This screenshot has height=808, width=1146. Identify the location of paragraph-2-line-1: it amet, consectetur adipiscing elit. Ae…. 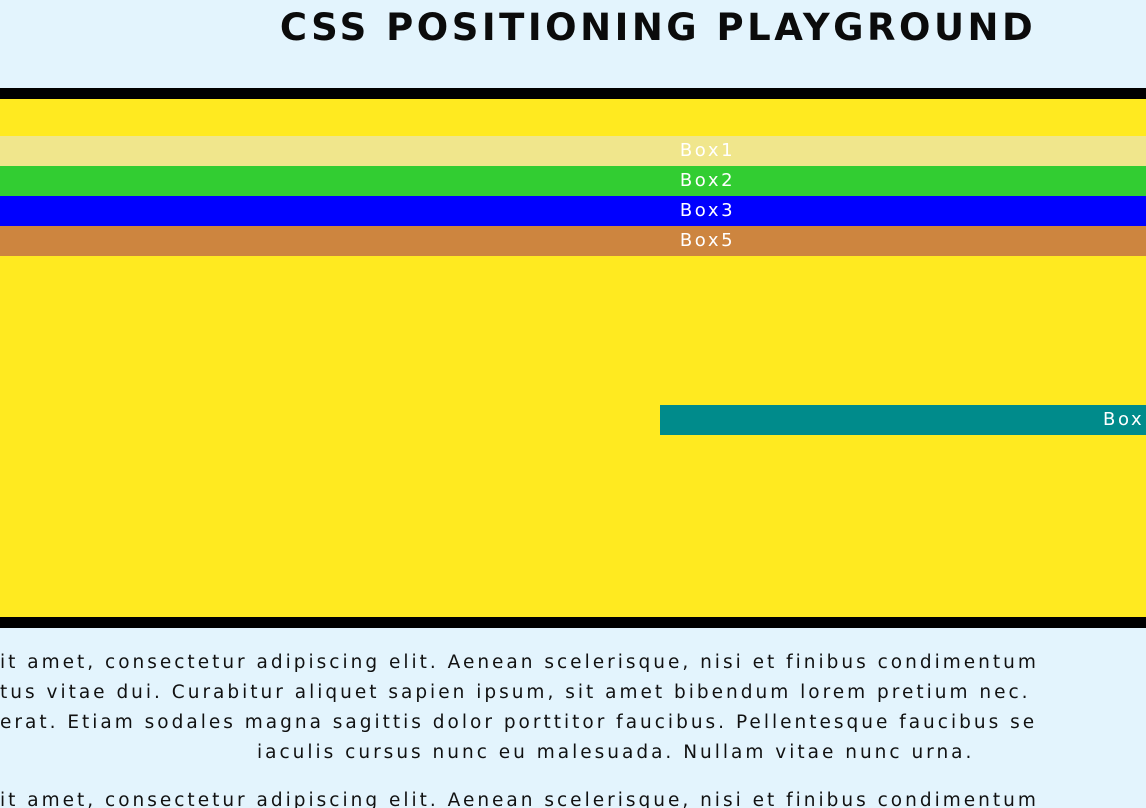
(519, 799).